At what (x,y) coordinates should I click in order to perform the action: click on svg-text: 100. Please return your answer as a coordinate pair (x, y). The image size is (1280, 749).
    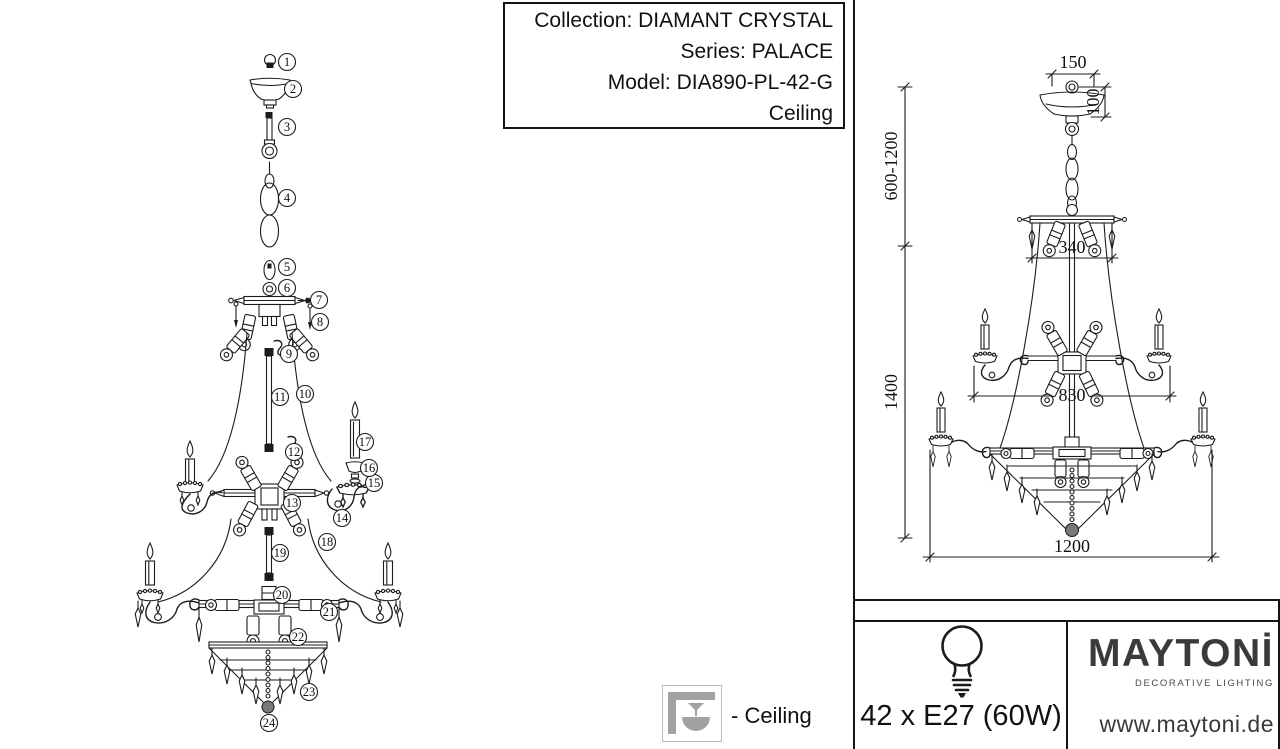
    Looking at the image, I should click on (1093, 102).